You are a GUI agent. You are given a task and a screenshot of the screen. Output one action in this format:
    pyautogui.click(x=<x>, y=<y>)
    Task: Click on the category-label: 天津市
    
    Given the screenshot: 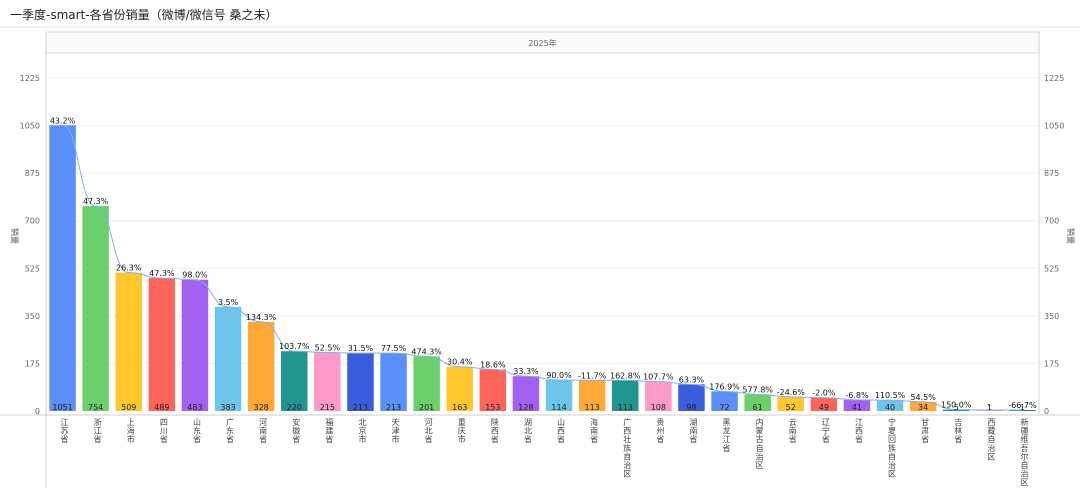 What is the action you would take?
    pyautogui.click(x=396, y=431)
    